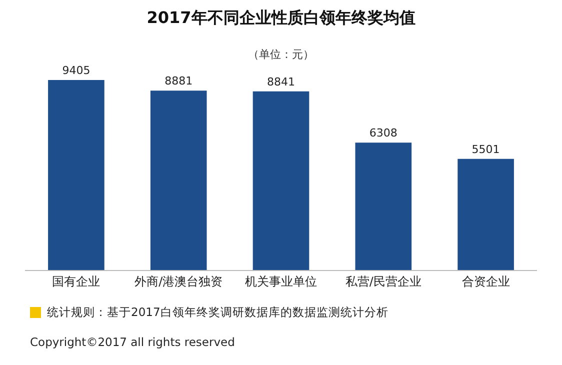 The width and height of the screenshot is (562, 365). What do you see at coordinates (281, 18) in the screenshot?
I see `chart-title: 2017年不同企业性质白领年终奖均值` at bounding box center [281, 18].